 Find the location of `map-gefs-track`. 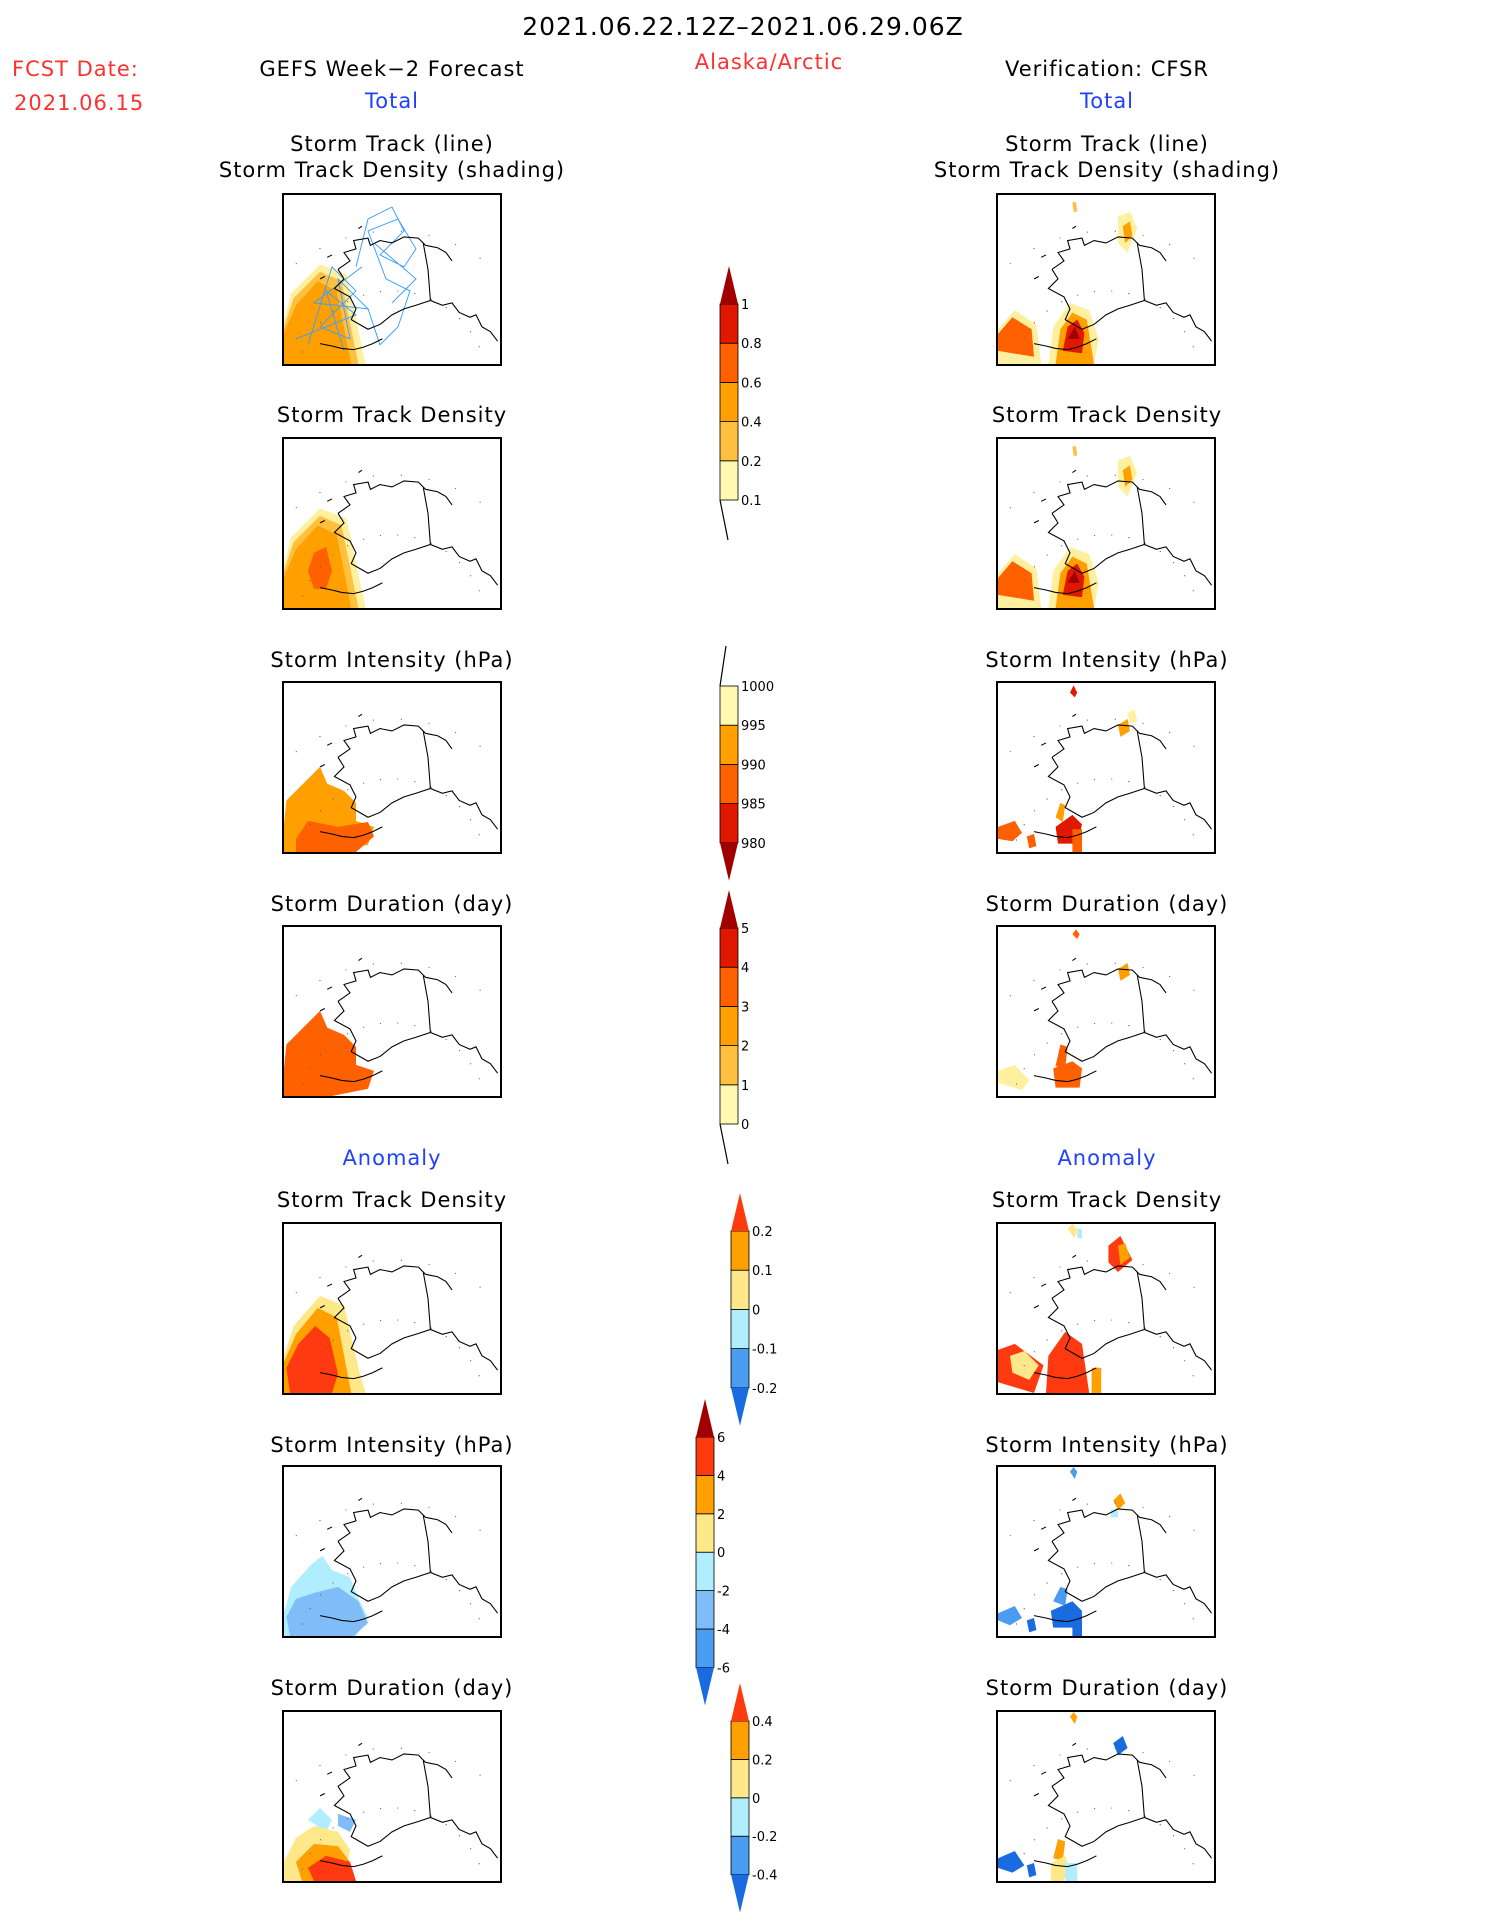

map-gefs-track is located at coordinates (392, 279).